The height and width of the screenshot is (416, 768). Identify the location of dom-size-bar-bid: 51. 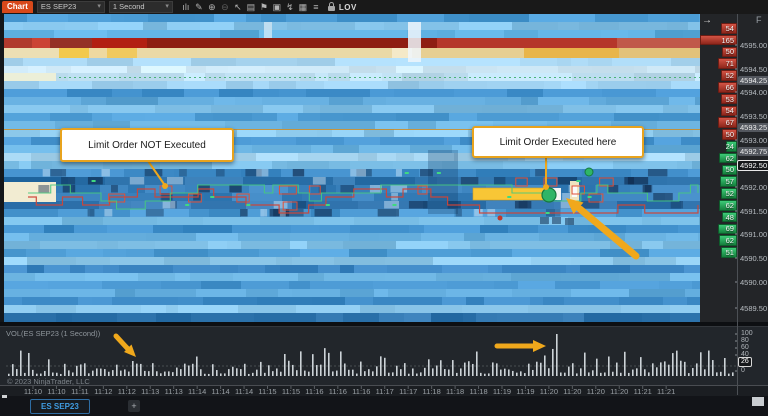
(729, 252).